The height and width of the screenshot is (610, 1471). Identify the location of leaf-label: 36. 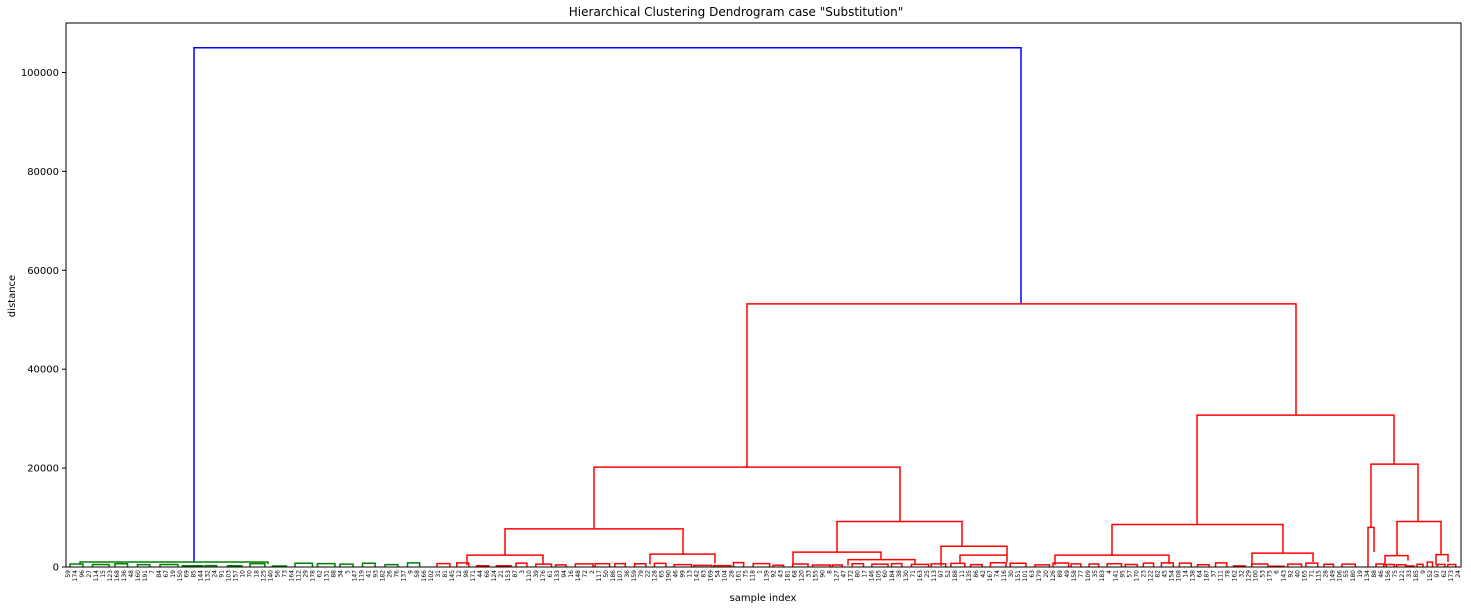
(627, 574).